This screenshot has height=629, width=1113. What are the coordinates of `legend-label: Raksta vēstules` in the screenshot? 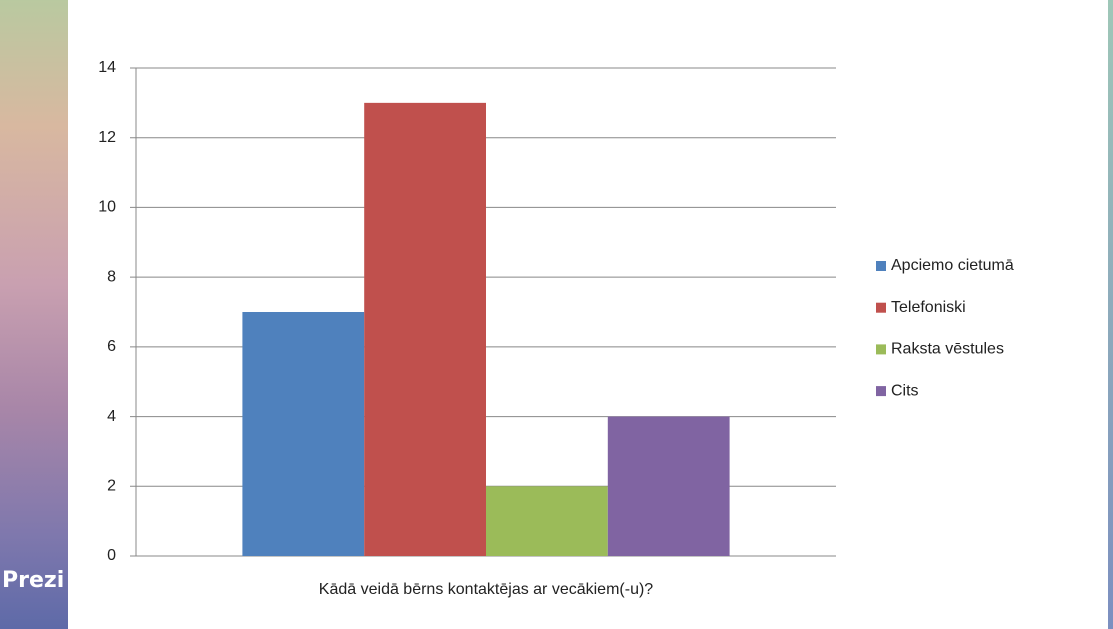 It's located at (947, 349).